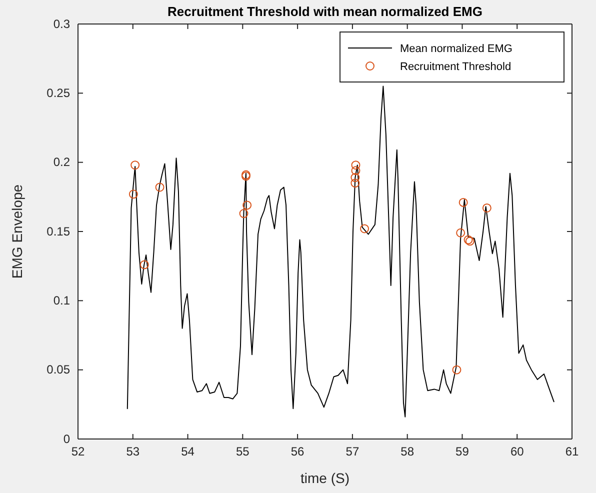 The image size is (596, 493). What do you see at coordinates (456, 49) in the screenshot?
I see `legend-label: Mean normalized EMG` at bounding box center [456, 49].